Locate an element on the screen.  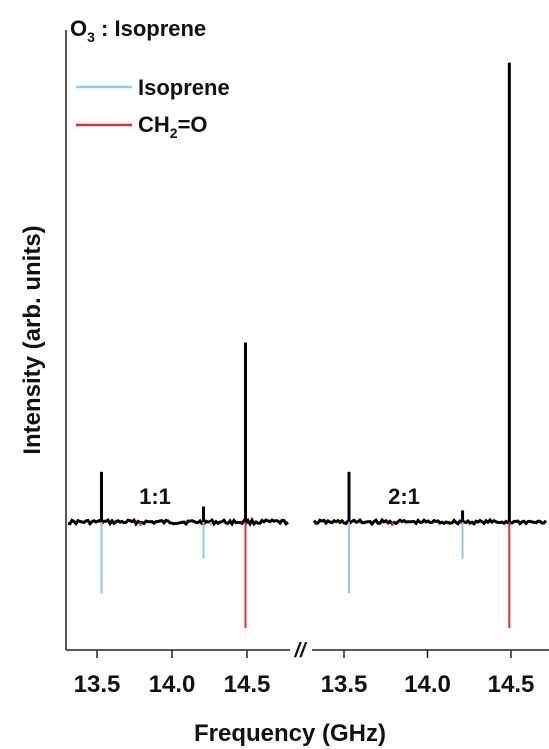
chart-title: O3 : Isoprene is located at coordinates (138, 30).